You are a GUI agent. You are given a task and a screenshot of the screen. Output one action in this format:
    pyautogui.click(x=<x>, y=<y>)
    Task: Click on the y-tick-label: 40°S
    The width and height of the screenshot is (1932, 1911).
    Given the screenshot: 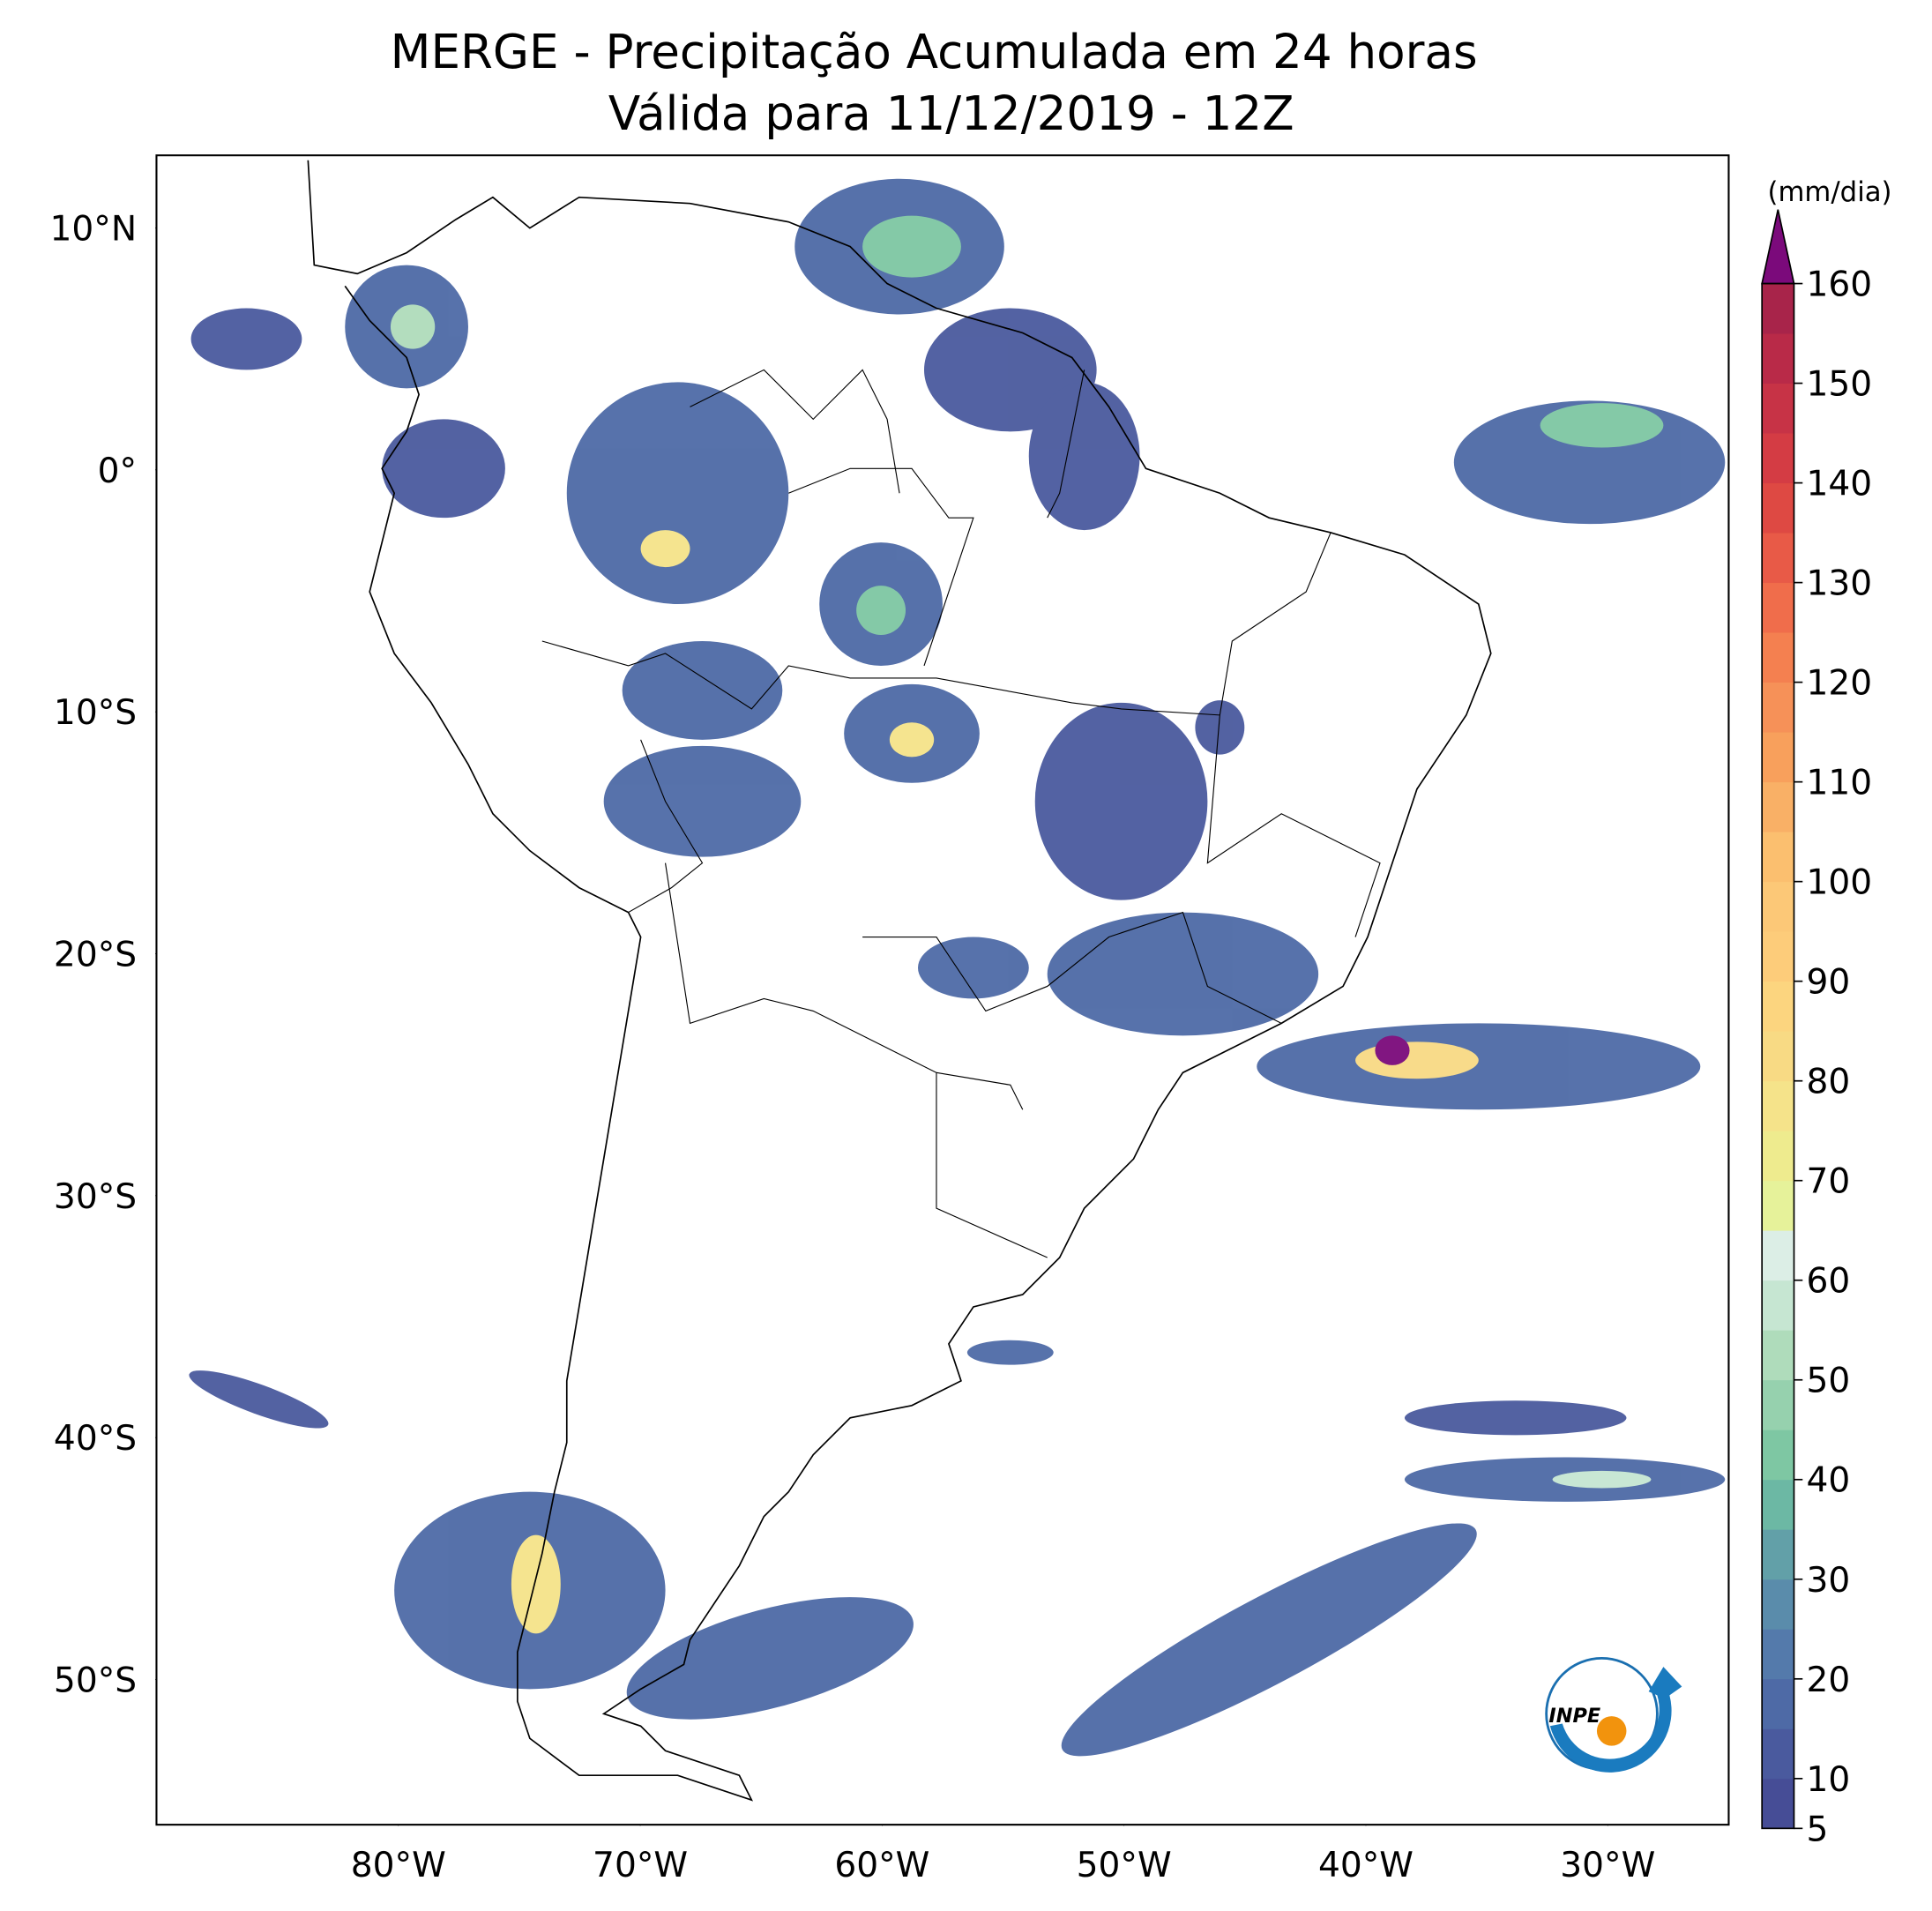 What is the action you would take?
    pyautogui.click(x=95, y=1439)
    